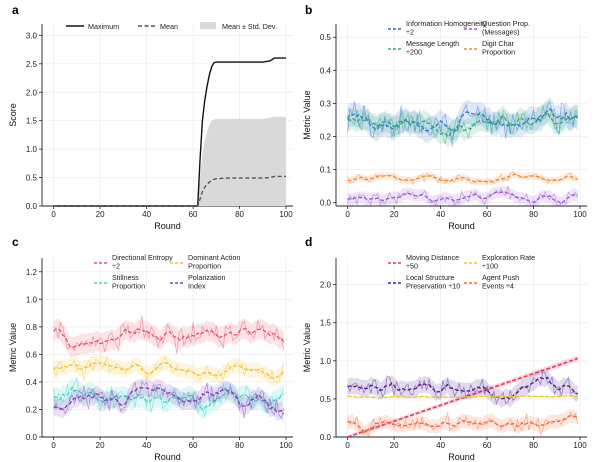  What do you see at coordinates (500, 282) in the screenshot?
I see `legend-label: Agent Push Events ÷4` at bounding box center [500, 282].